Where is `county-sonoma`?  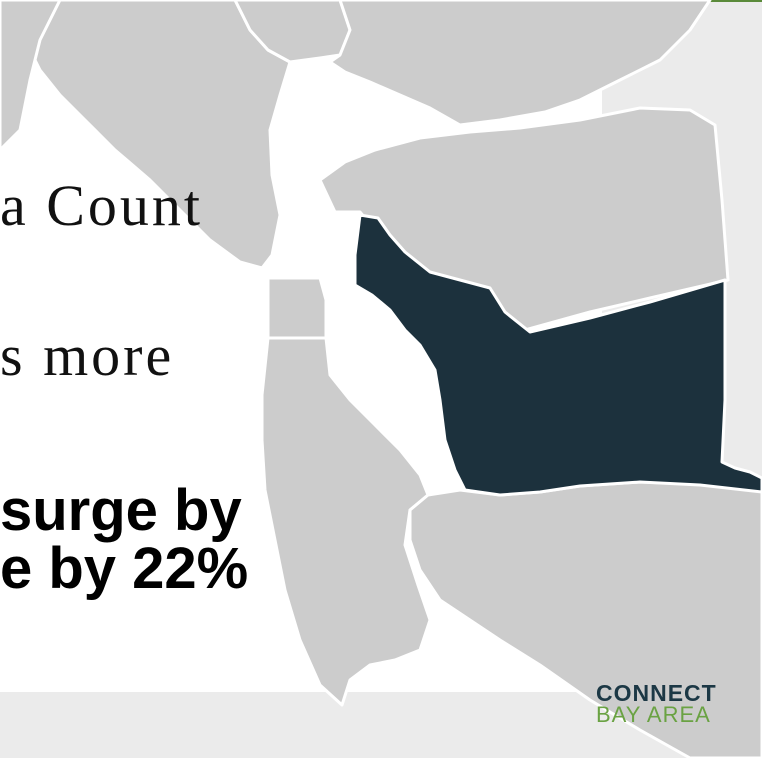 county-sonoma is located at coordinates (31, 76).